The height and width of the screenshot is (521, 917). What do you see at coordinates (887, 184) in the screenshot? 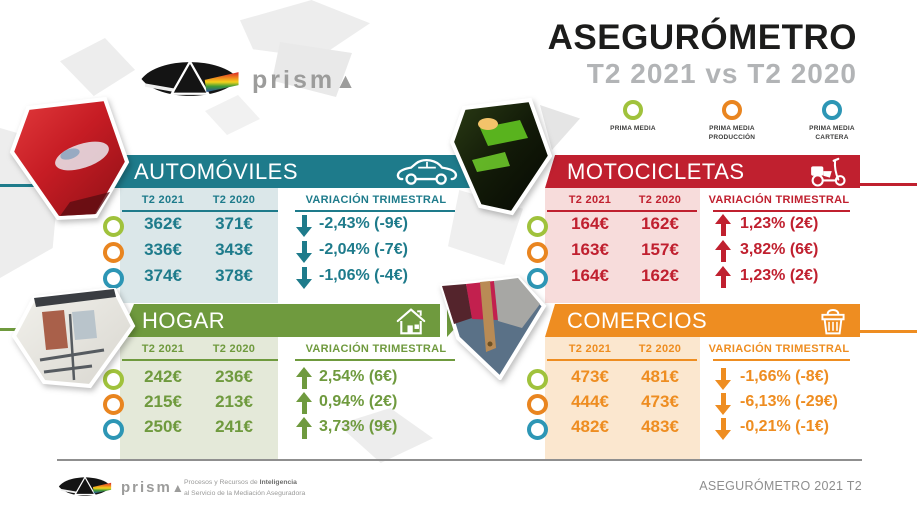
I see `motocicletas-edge-line` at bounding box center [887, 184].